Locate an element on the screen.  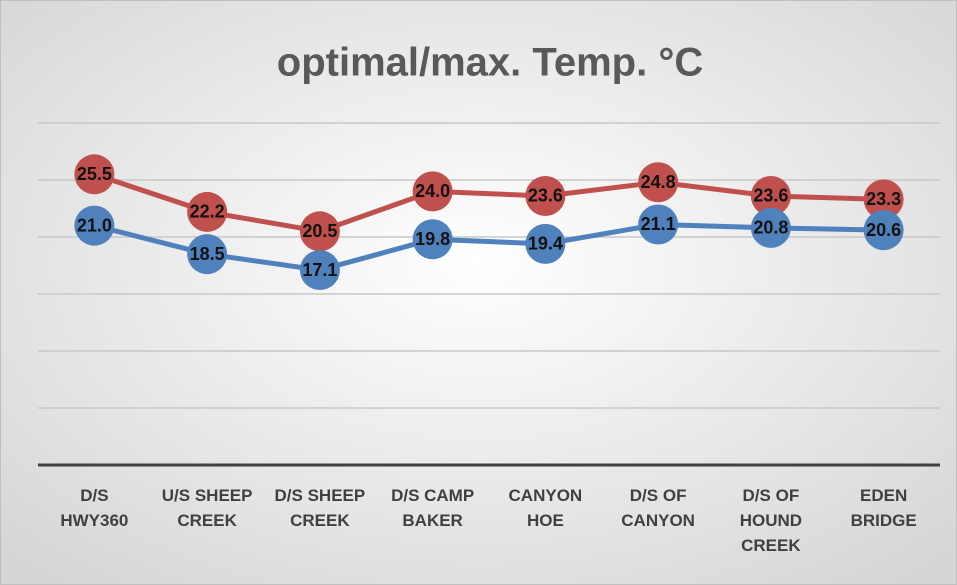
data-label: 20.5 is located at coordinates (319, 231).